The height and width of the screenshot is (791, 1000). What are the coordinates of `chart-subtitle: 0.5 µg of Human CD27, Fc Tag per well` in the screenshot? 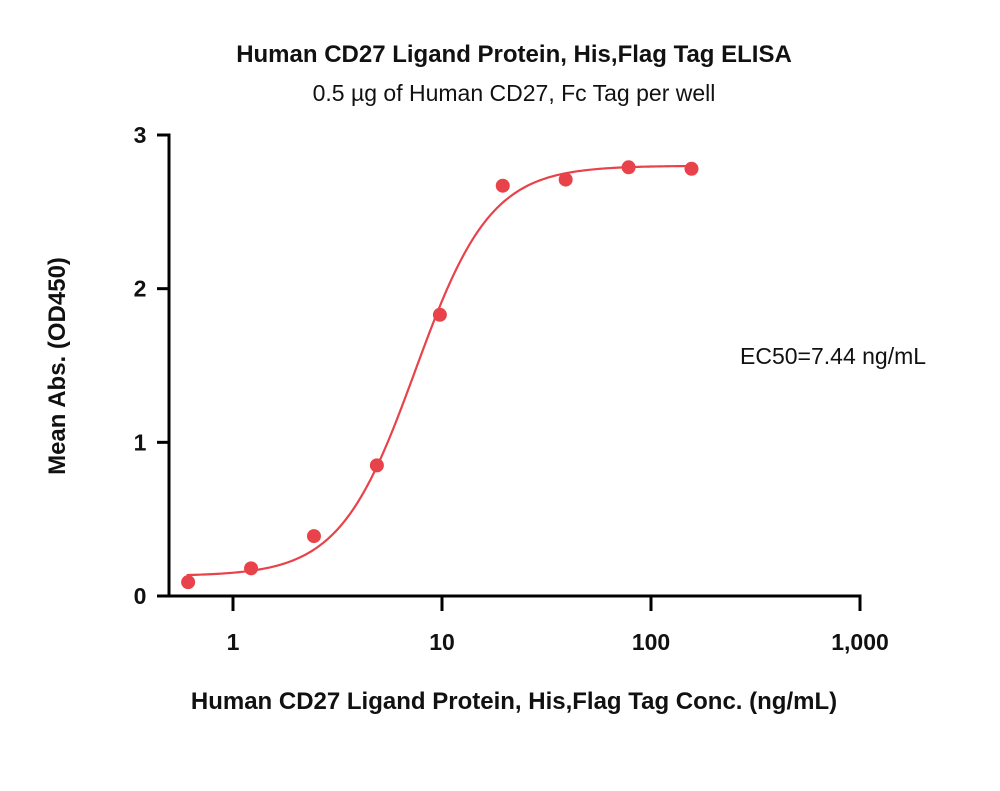 It's located at (514, 93).